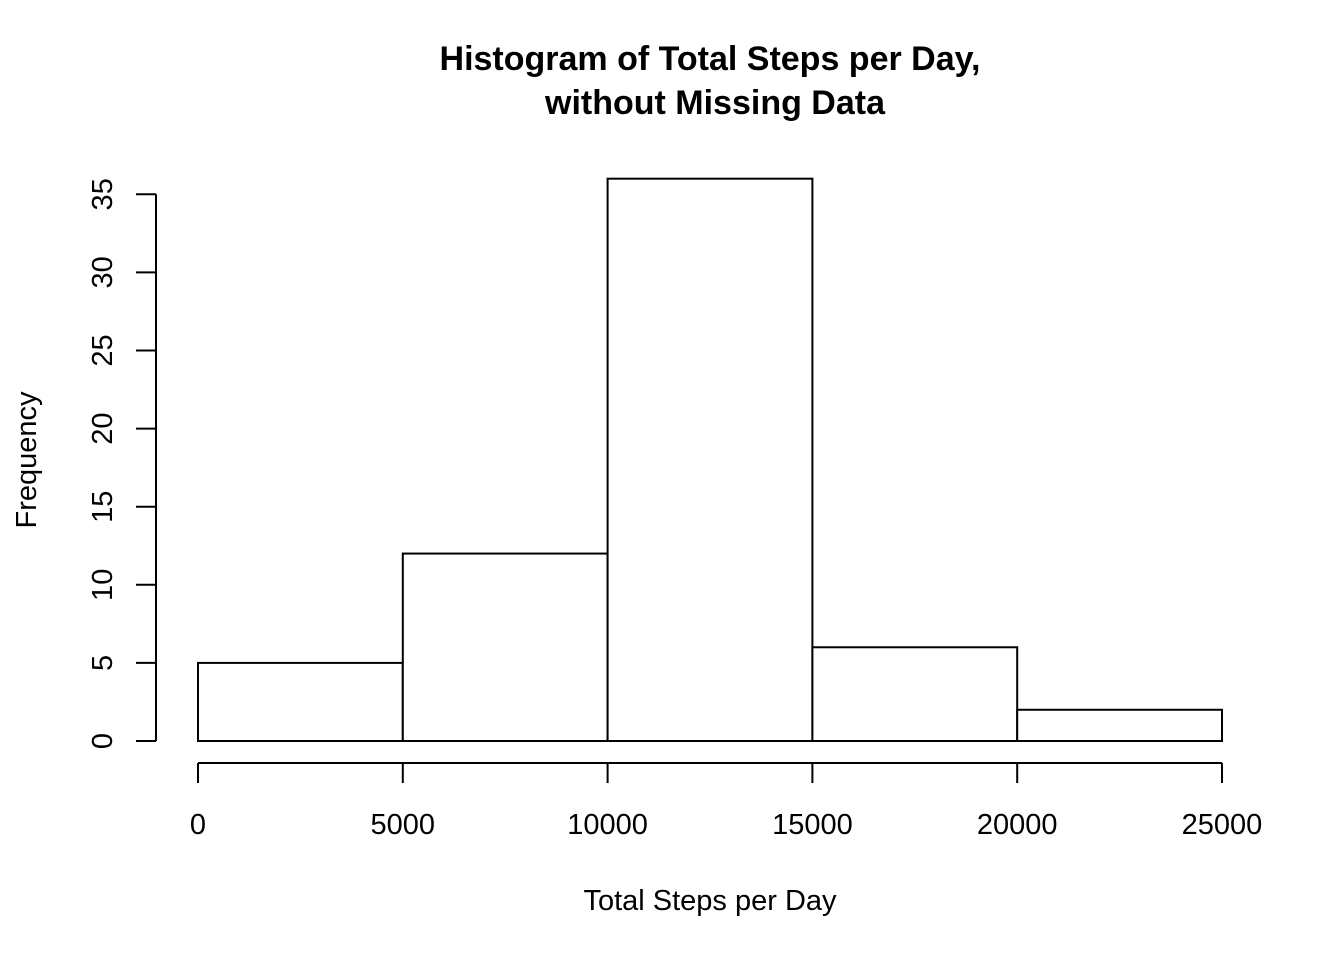 Image resolution: width=1344 pixels, height=960 pixels. Describe the element at coordinates (812, 825) in the screenshot. I see `x-tick-label-3: 15000` at that location.